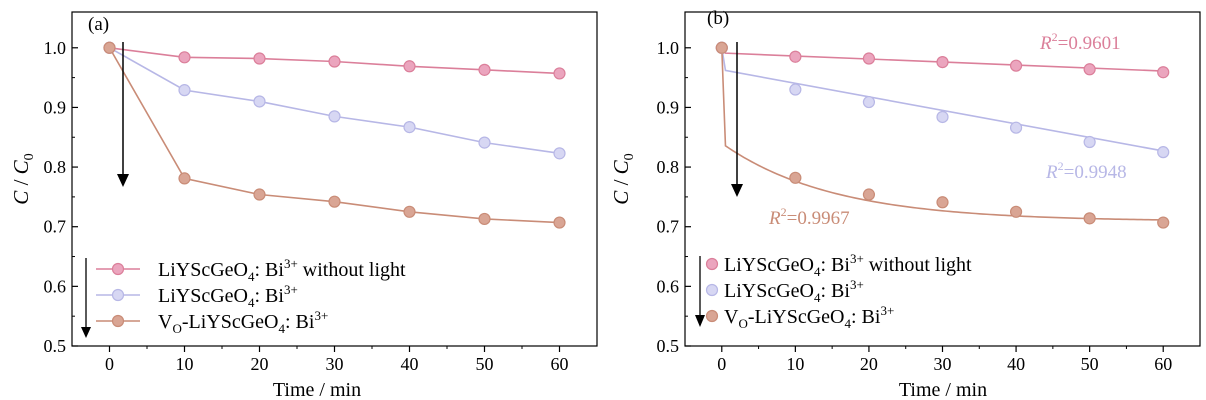 This screenshot has width=1206, height=400. What do you see at coordinates (1086, 171) in the screenshot?
I see `r2-label-lavender: R2=0.9948` at bounding box center [1086, 171].